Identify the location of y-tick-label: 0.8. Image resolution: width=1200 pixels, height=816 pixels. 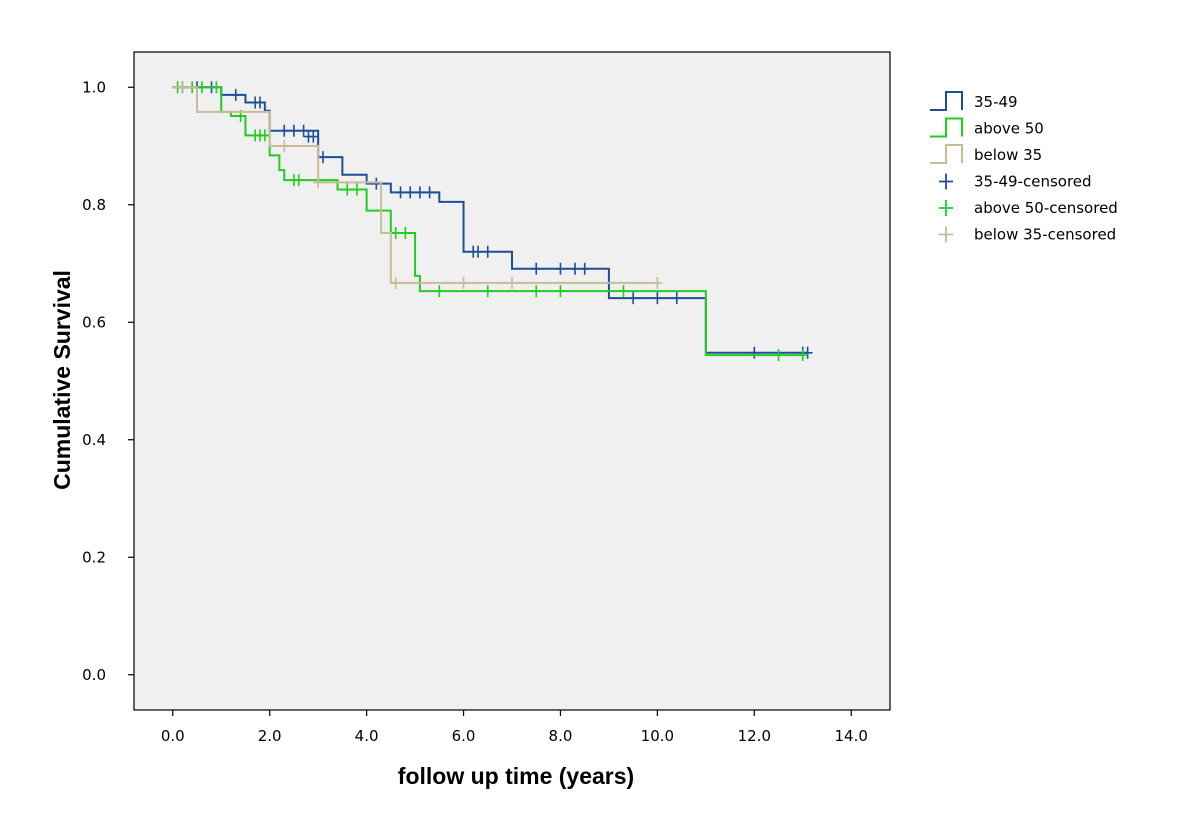
(94, 205).